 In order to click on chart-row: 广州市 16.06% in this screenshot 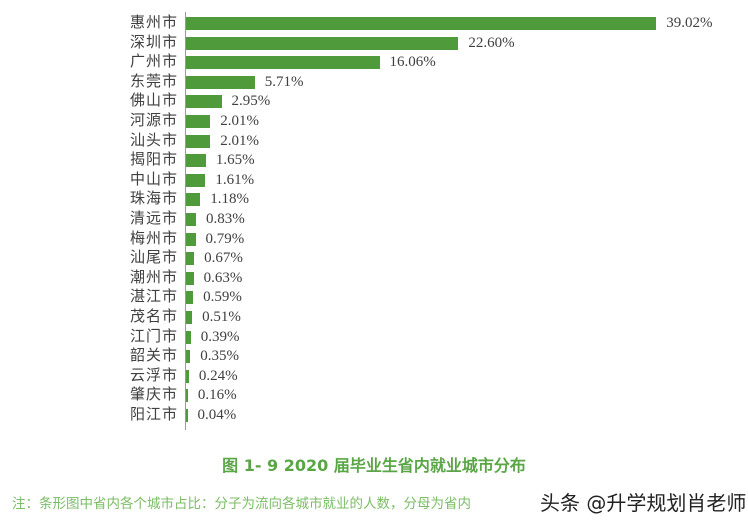, I will do `click(374, 63)`.